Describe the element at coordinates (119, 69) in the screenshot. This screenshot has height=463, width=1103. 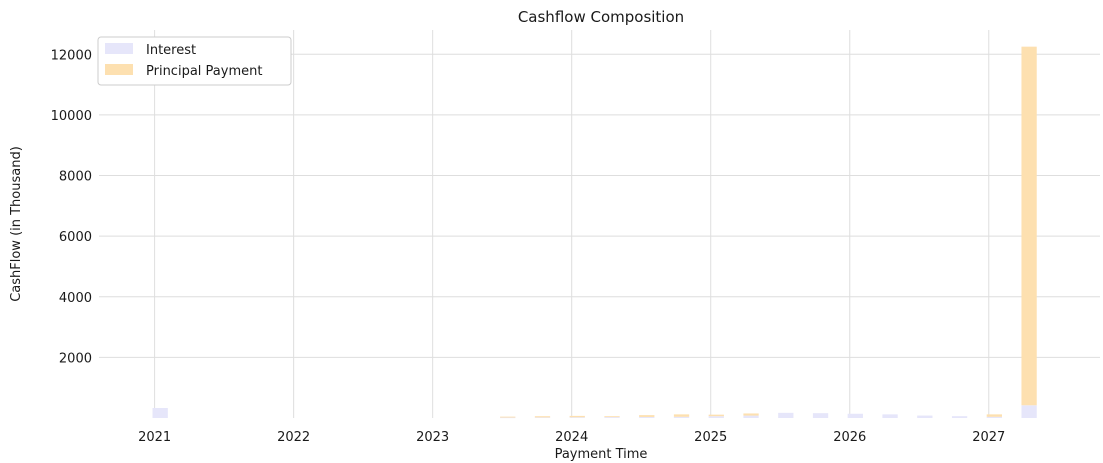
I see `legend-swatch-principal-payment` at that location.